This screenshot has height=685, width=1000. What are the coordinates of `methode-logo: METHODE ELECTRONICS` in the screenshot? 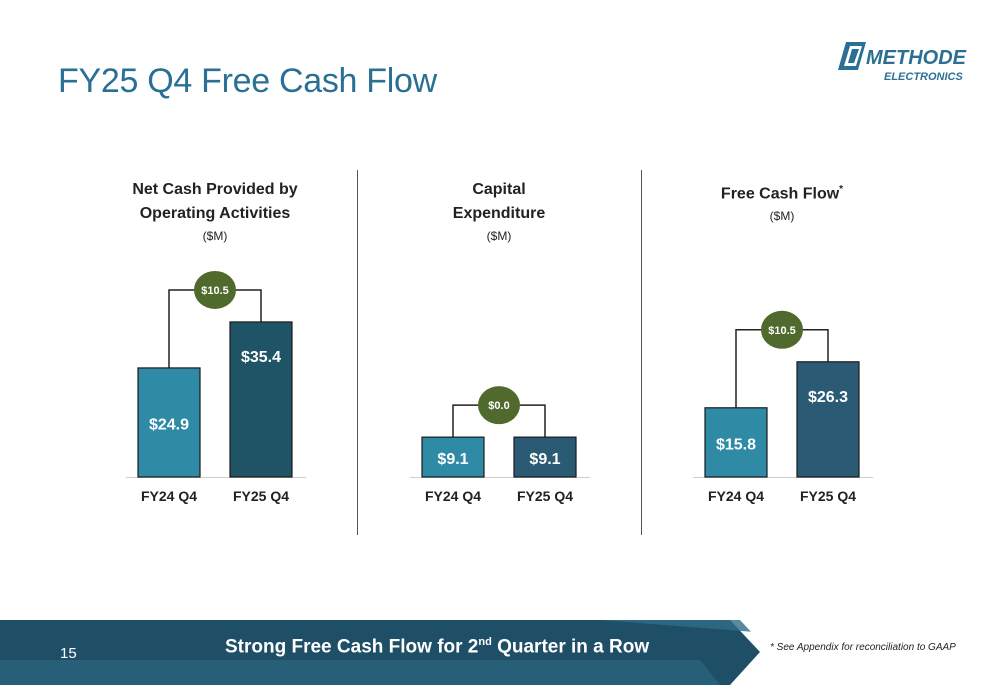 It's located at (902, 62).